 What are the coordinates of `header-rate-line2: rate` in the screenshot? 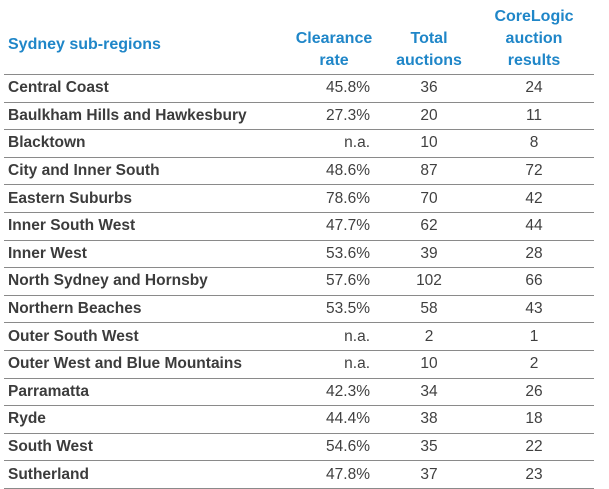 It's located at (334, 60).